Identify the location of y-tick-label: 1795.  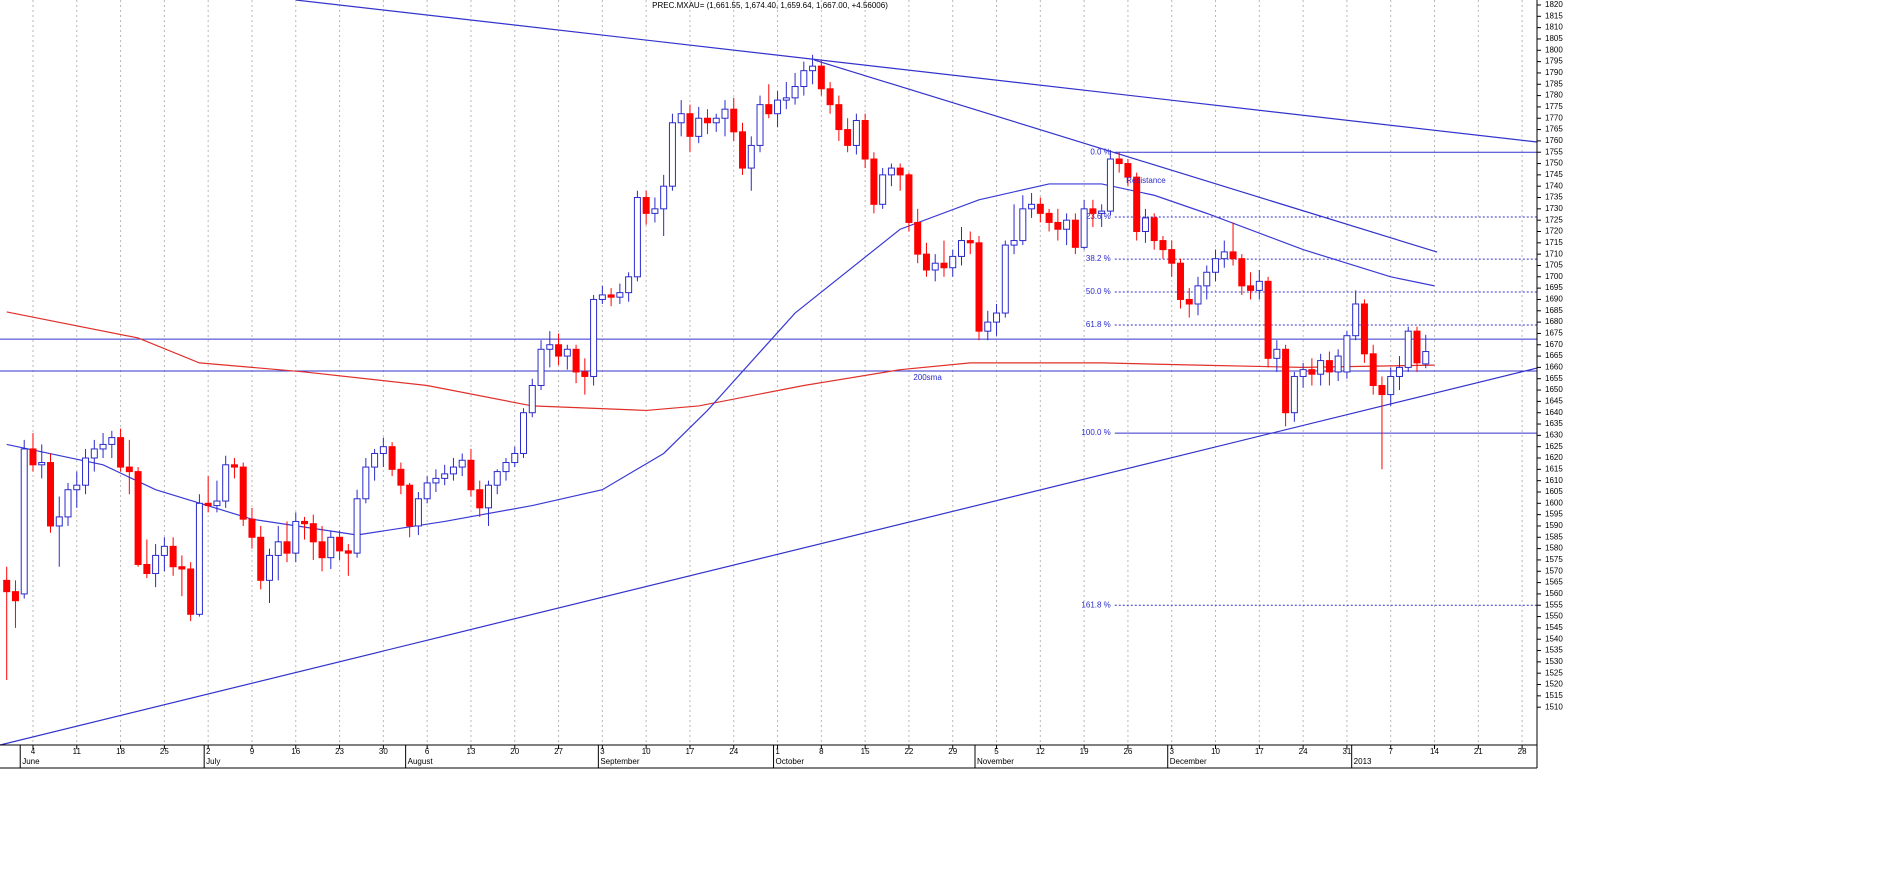
(1554, 61).